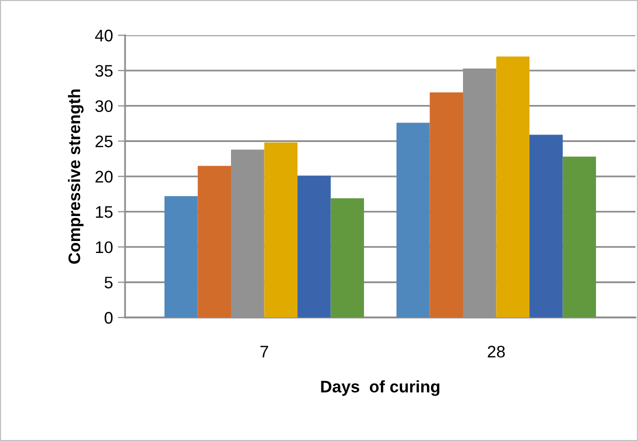 Image resolution: width=638 pixels, height=441 pixels. What do you see at coordinates (108, 318) in the screenshot?
I see `y-tick-label: 0` at bounding box center [108, 318].